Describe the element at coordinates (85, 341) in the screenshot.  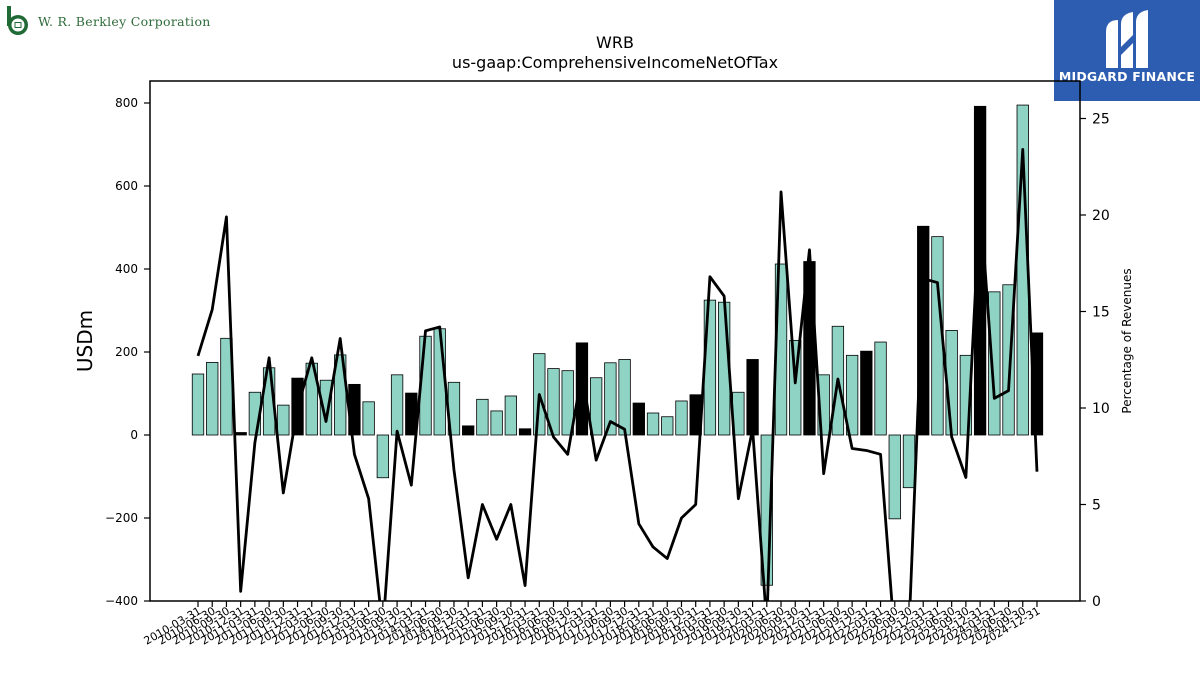
I see `y-axis-label: USDm` at that location.